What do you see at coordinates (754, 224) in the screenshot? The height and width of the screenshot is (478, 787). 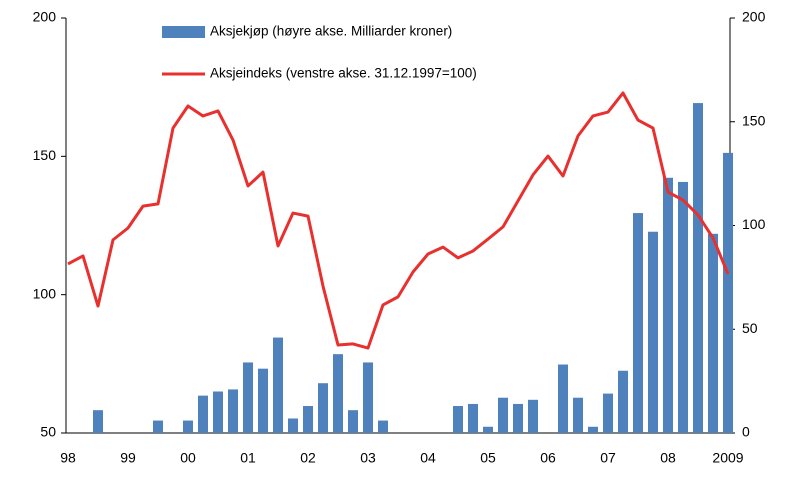 I see `y2-tick-label: 100` at bounding box center [754, 224].